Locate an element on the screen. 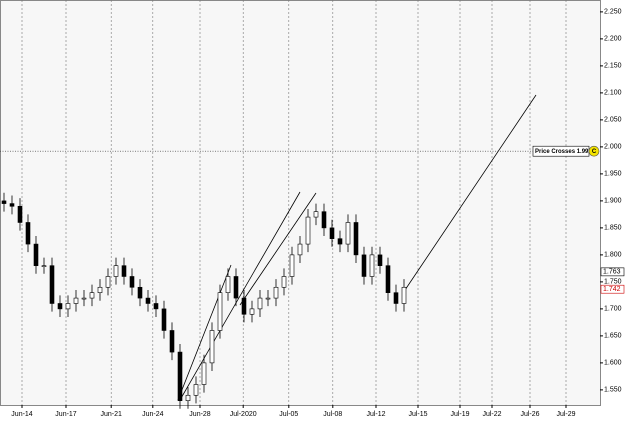 The image size is (625, 421). x-tick-label: Jul-15 is located at coordinates (417, 414).